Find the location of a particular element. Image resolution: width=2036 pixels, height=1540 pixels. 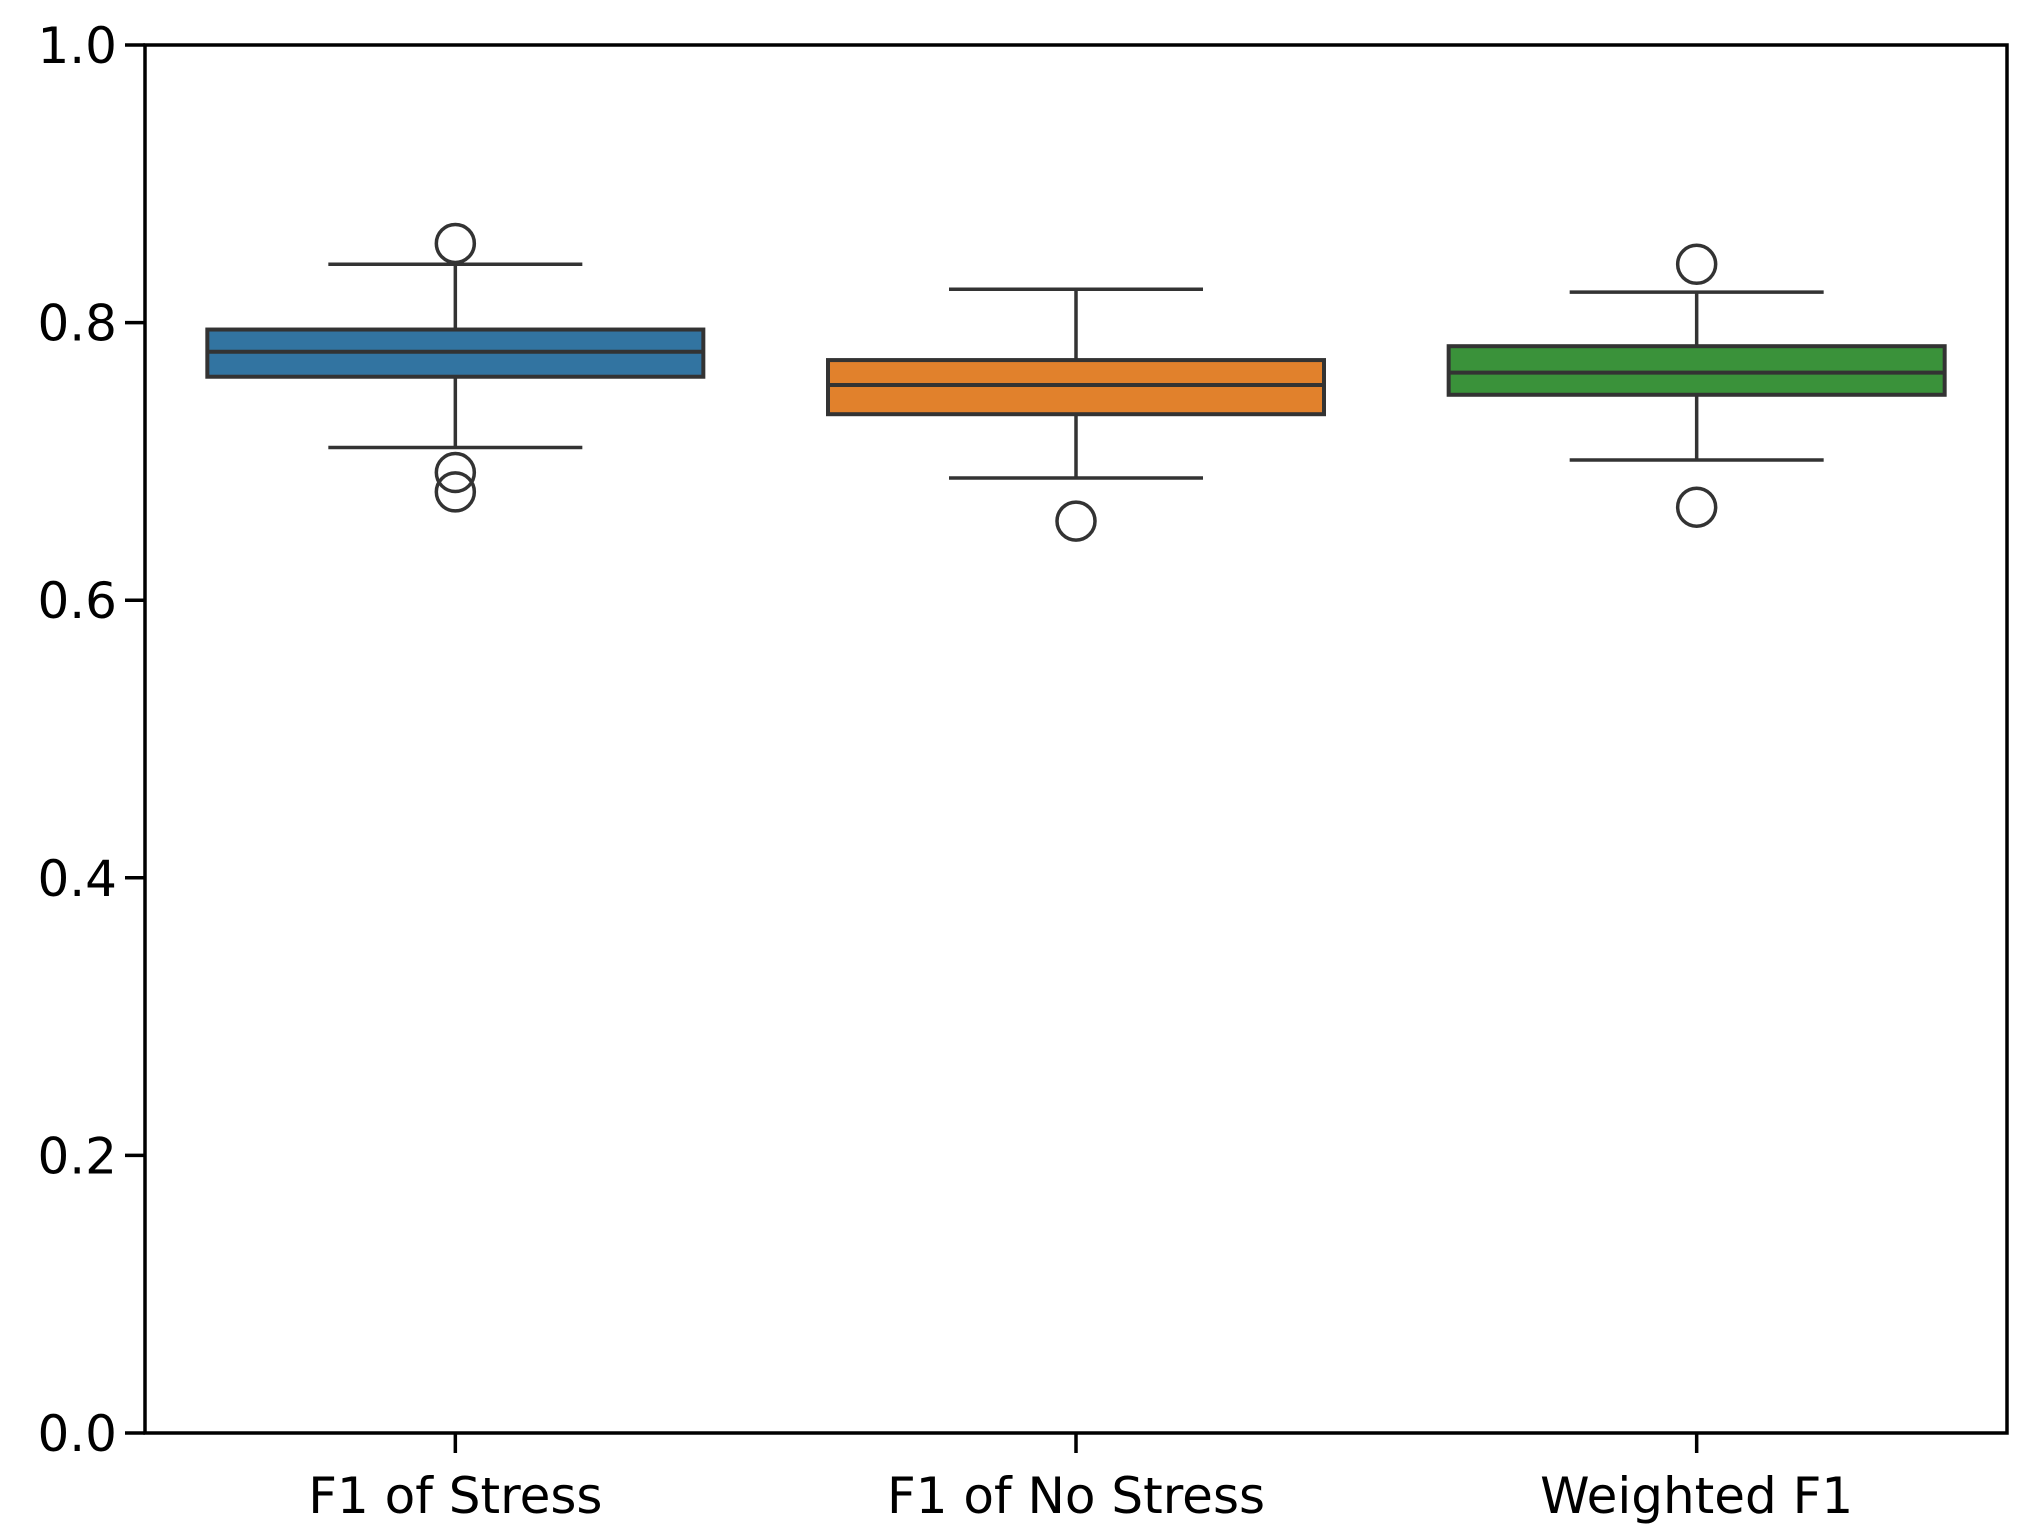

y-tick-label: 0.6 is located at coordinates (77, 601).